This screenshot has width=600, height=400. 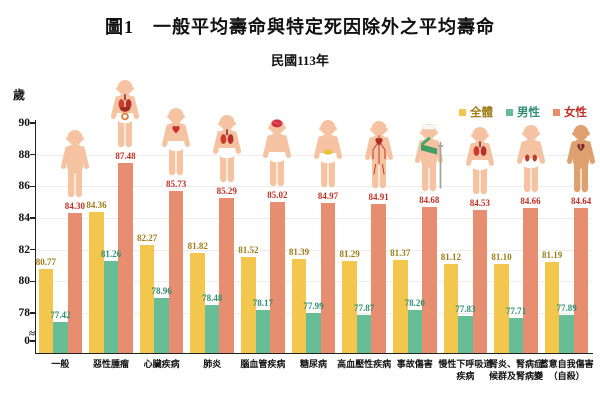 What do you see at coordinates (501, 256) in the screenshot?
I see `bar-value-label: 81.10` at bounding box center [501, 256].